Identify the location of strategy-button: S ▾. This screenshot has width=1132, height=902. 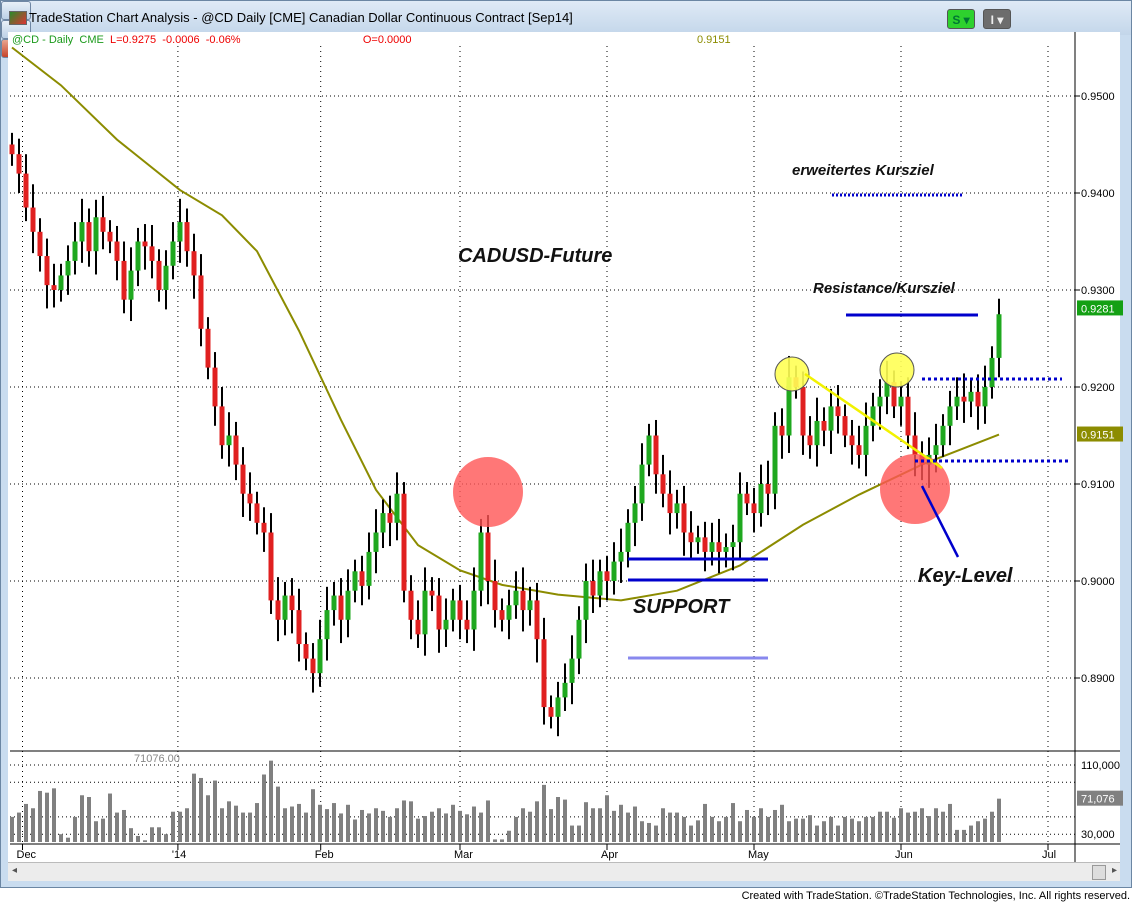
(961, 19).